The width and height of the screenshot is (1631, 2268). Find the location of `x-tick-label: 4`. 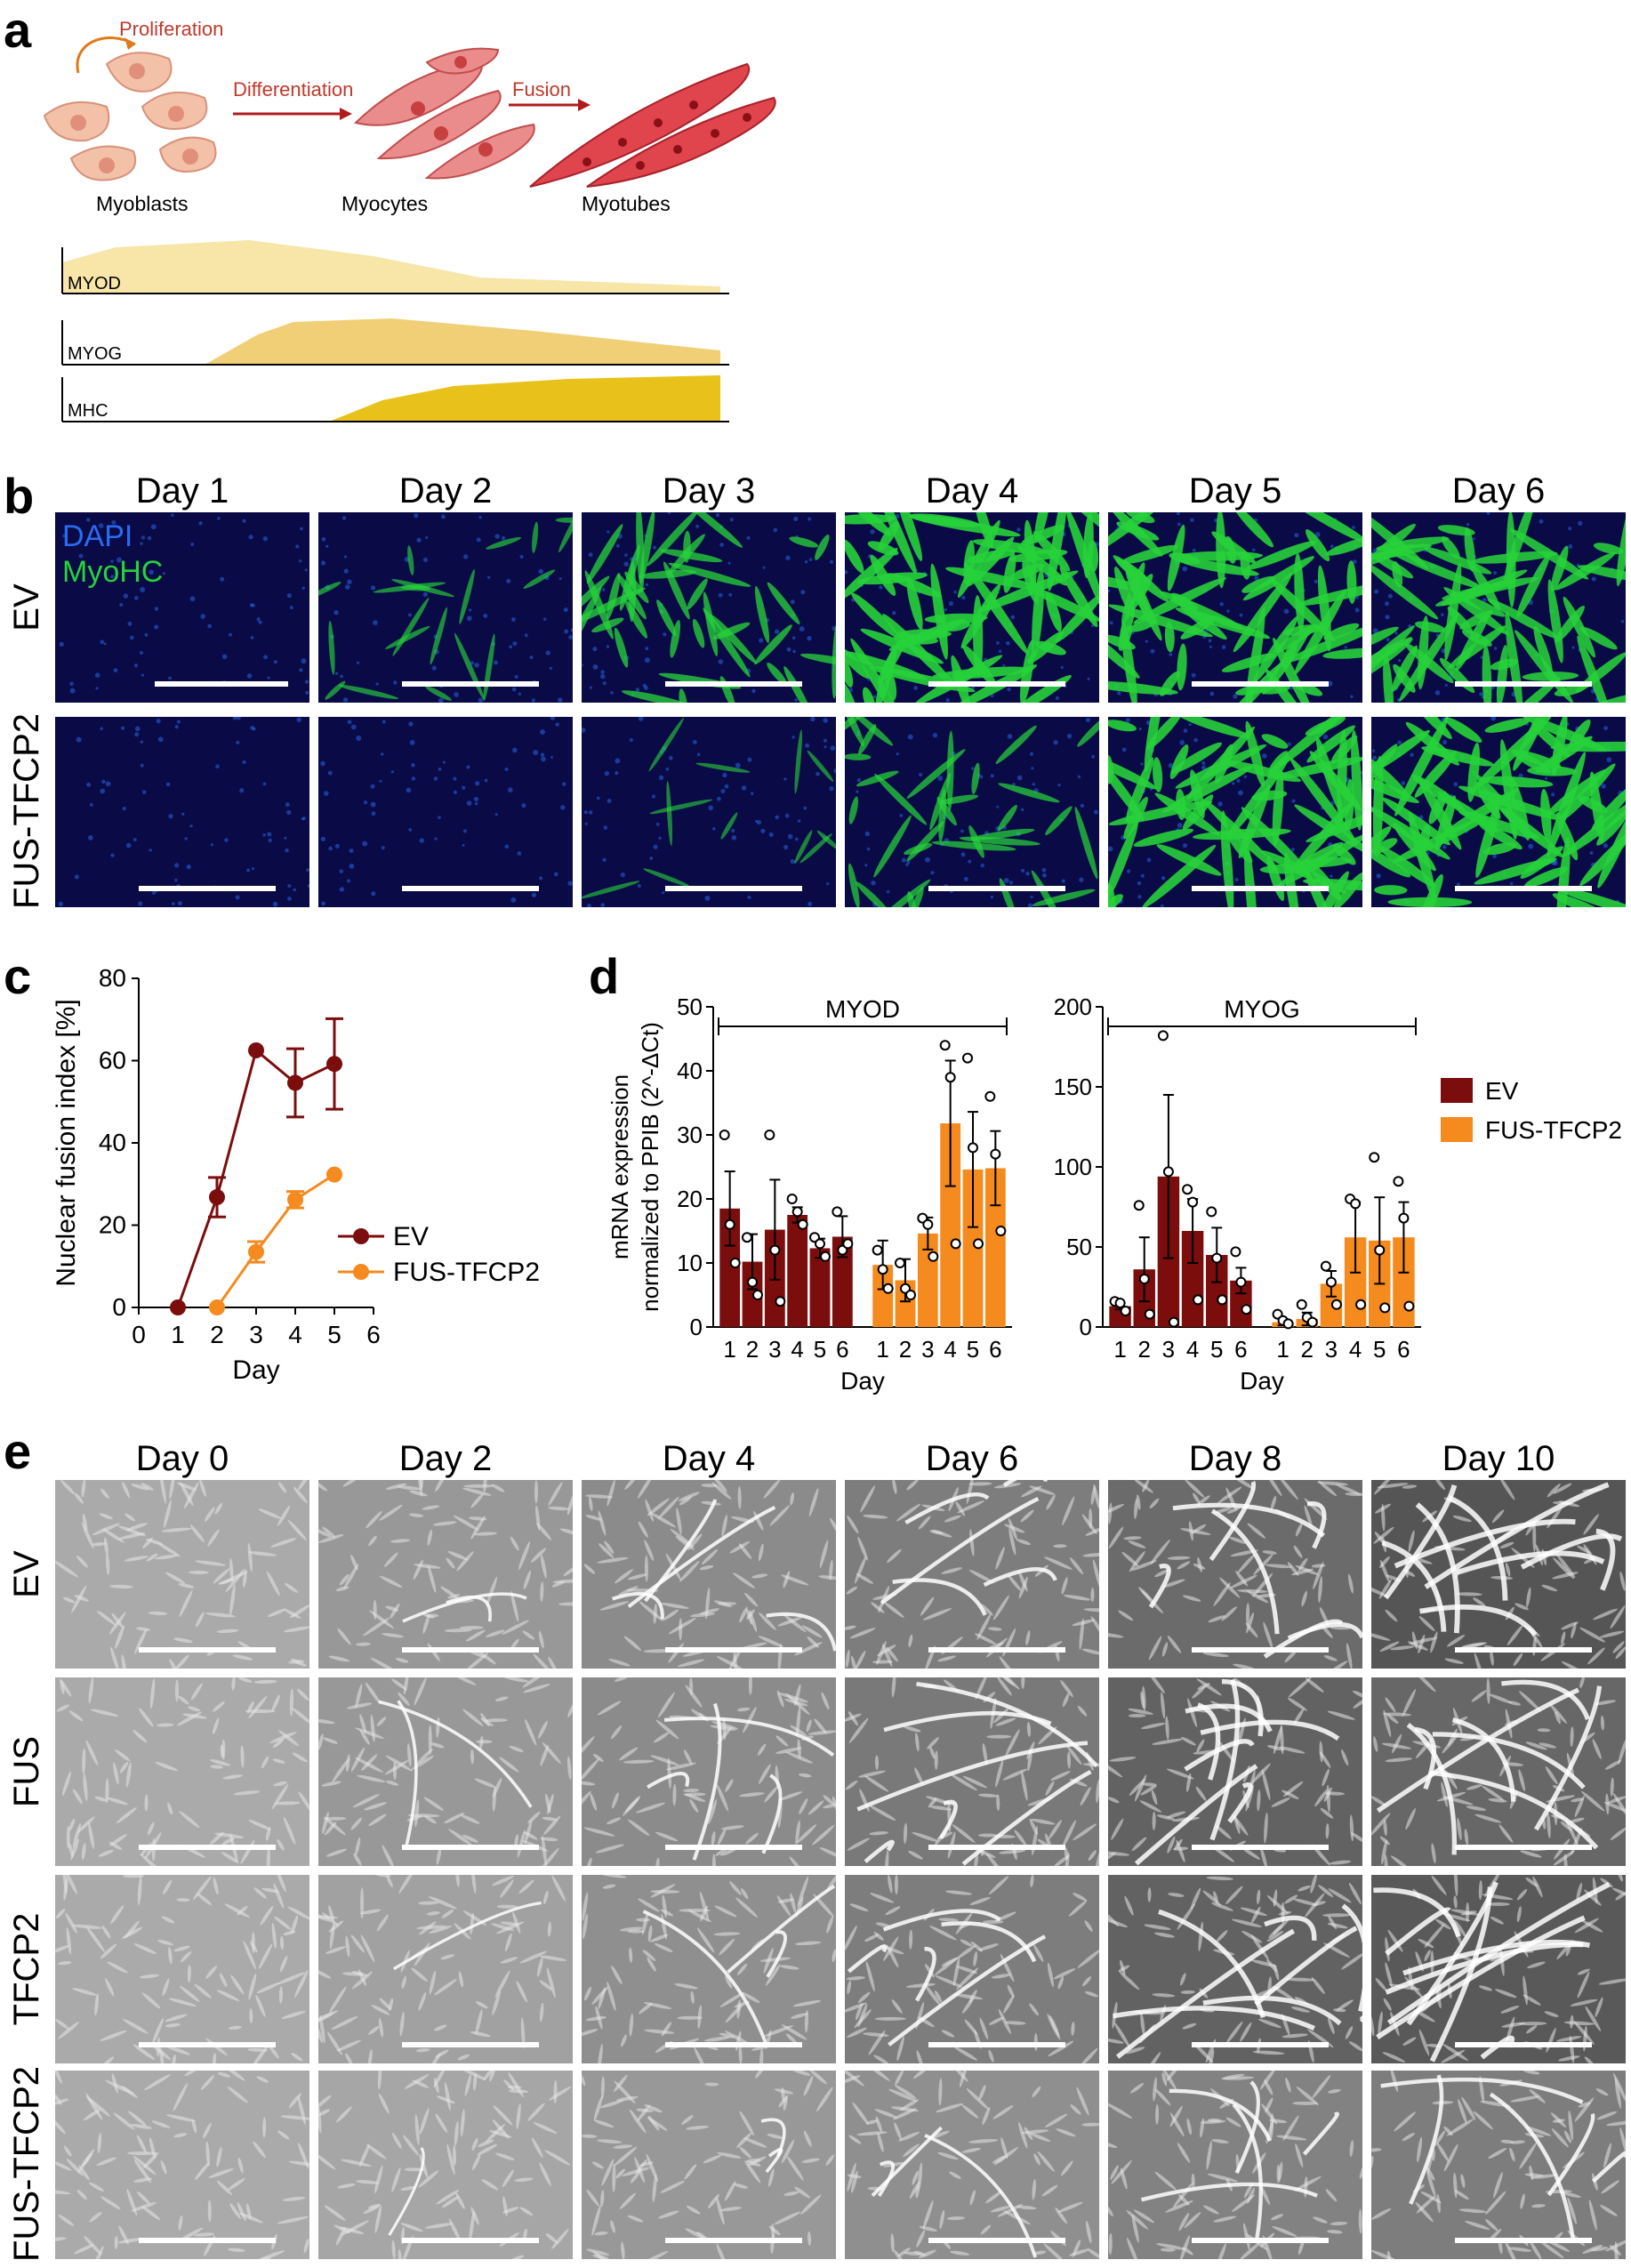

x-tick-label: 4 is located at coordinates (950, 1349).